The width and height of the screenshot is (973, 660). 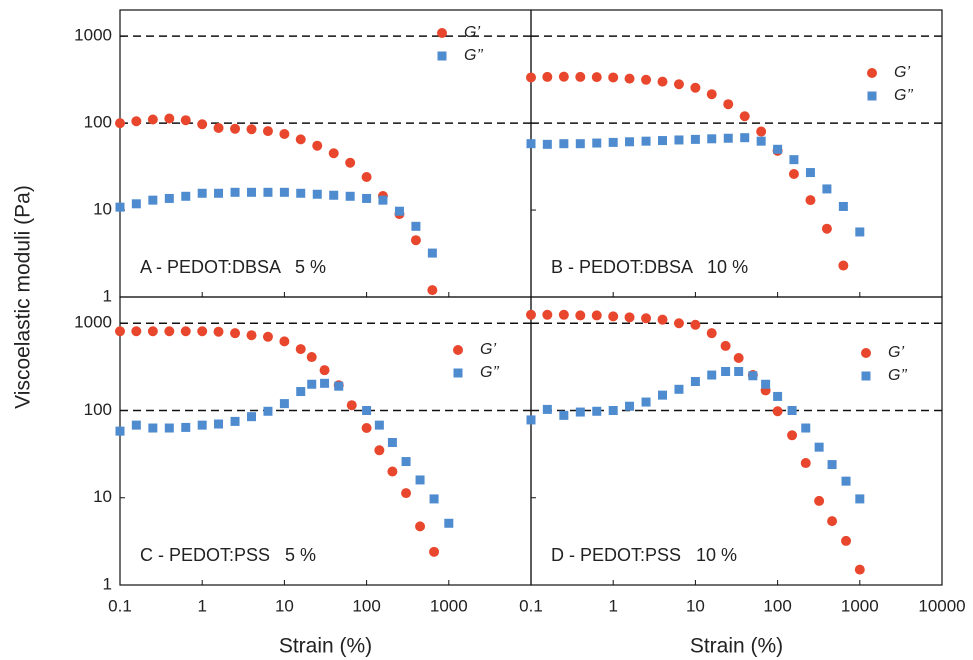 What do you see at coordinates (98, 409) in the screenshot?
I see `y-tick-label: 100` at bounding box center [98, 409].